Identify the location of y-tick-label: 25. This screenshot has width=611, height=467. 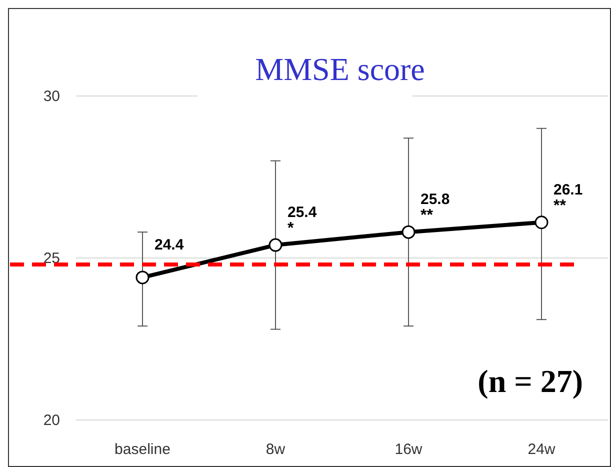
(51, 258).